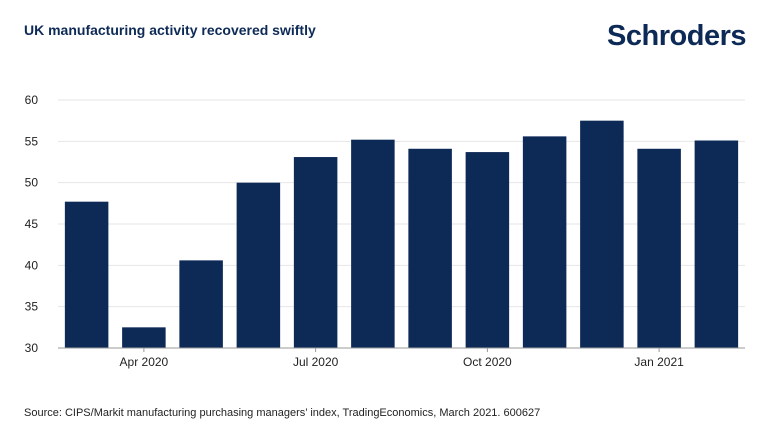 This screenshot has height=440, width=770. What do you see at coordinates (32, 307) in the screenshot?
I see `y-tick-label: 35` at bounding box center [32, 307].